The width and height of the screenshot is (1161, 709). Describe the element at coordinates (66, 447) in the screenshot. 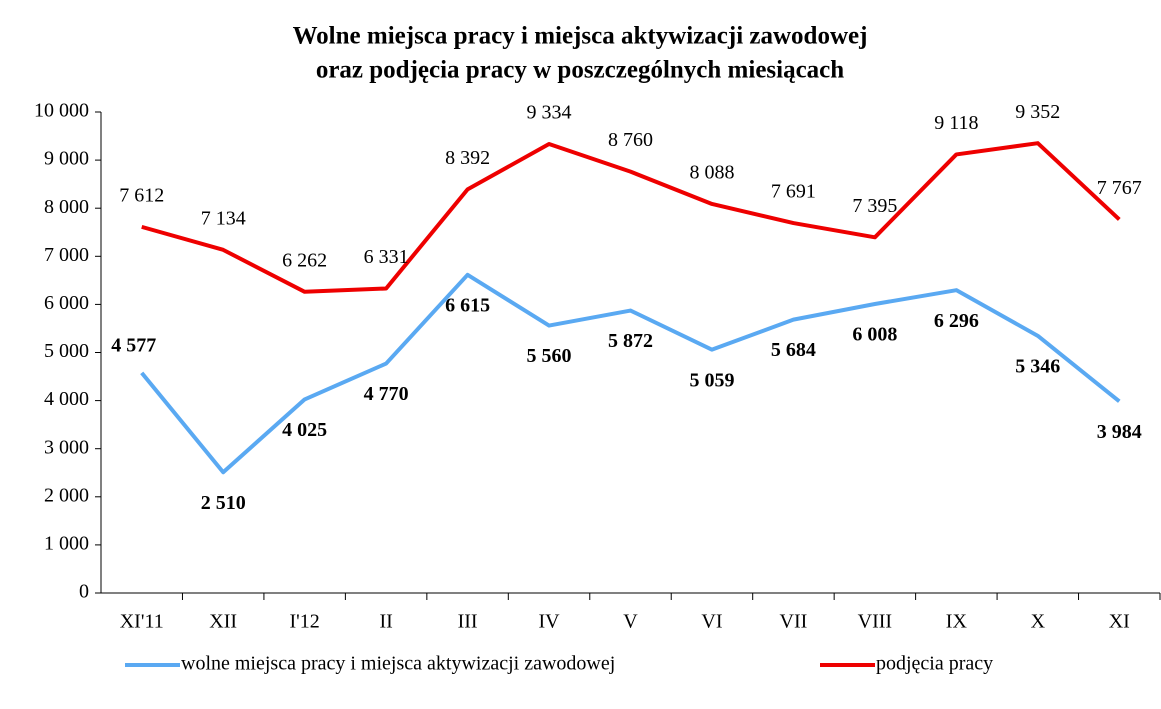

I see `y-tick-label: 3 000` at that location.